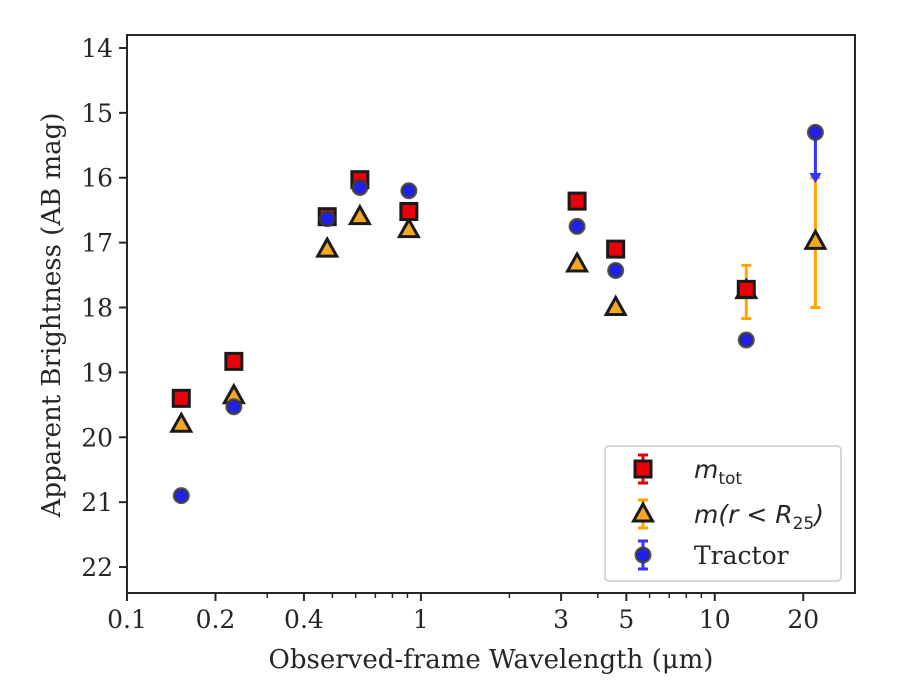 This screenshot has height=700, width=900. Describe the element at coordinates (759, 517) in the screenshot. I see `legend-label: m(r < R25)` at that location.